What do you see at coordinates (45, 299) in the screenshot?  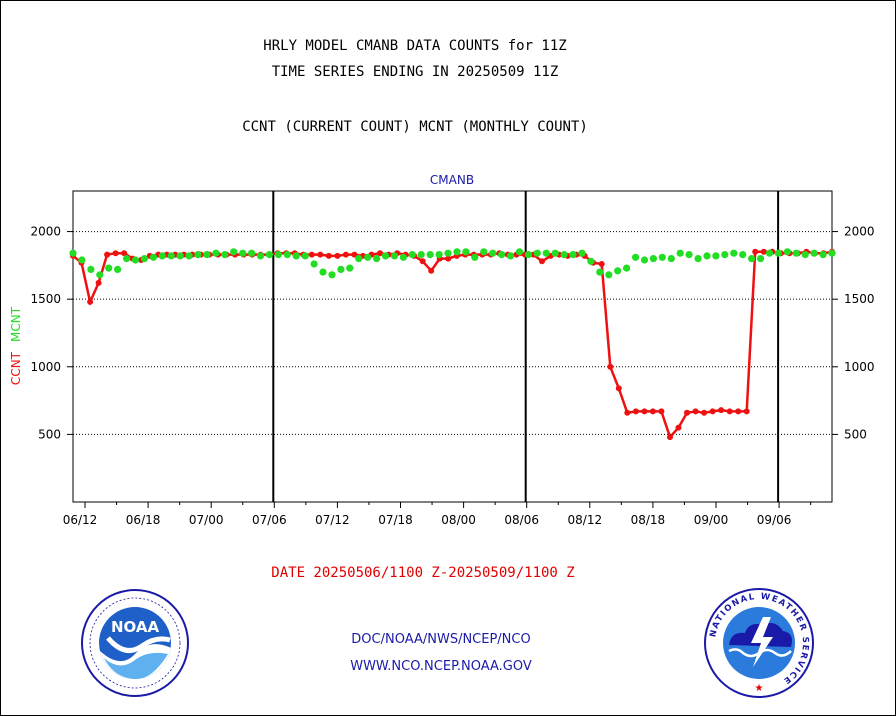 I see `y-tick-label-left: 1500` at bounding box center [45, 299].